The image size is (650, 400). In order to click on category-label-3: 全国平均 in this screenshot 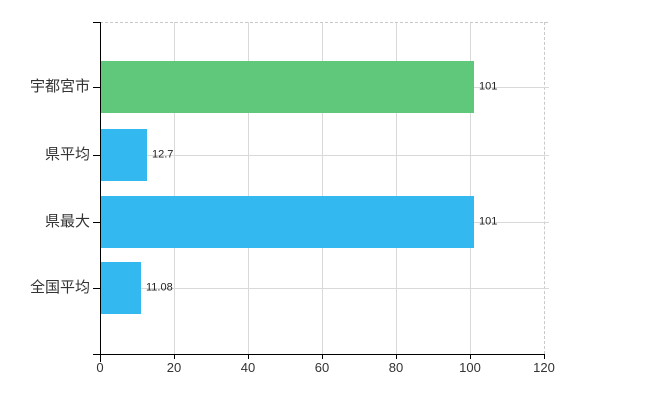, I will do `click(59, 287)`.